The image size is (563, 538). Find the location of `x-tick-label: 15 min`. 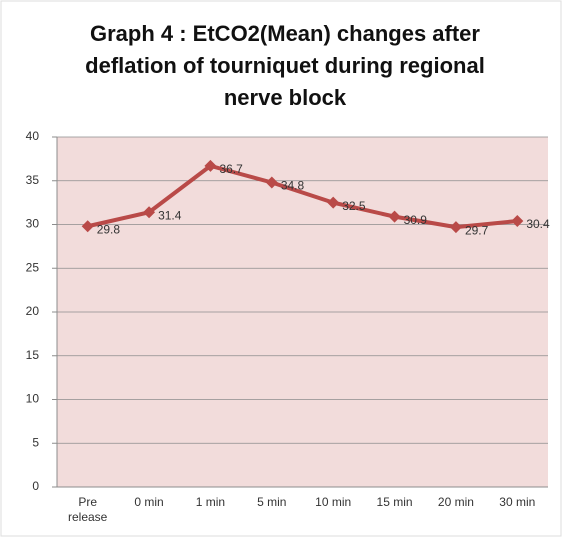

x-tick-label: 15 min is located at coordinates (394, 502).